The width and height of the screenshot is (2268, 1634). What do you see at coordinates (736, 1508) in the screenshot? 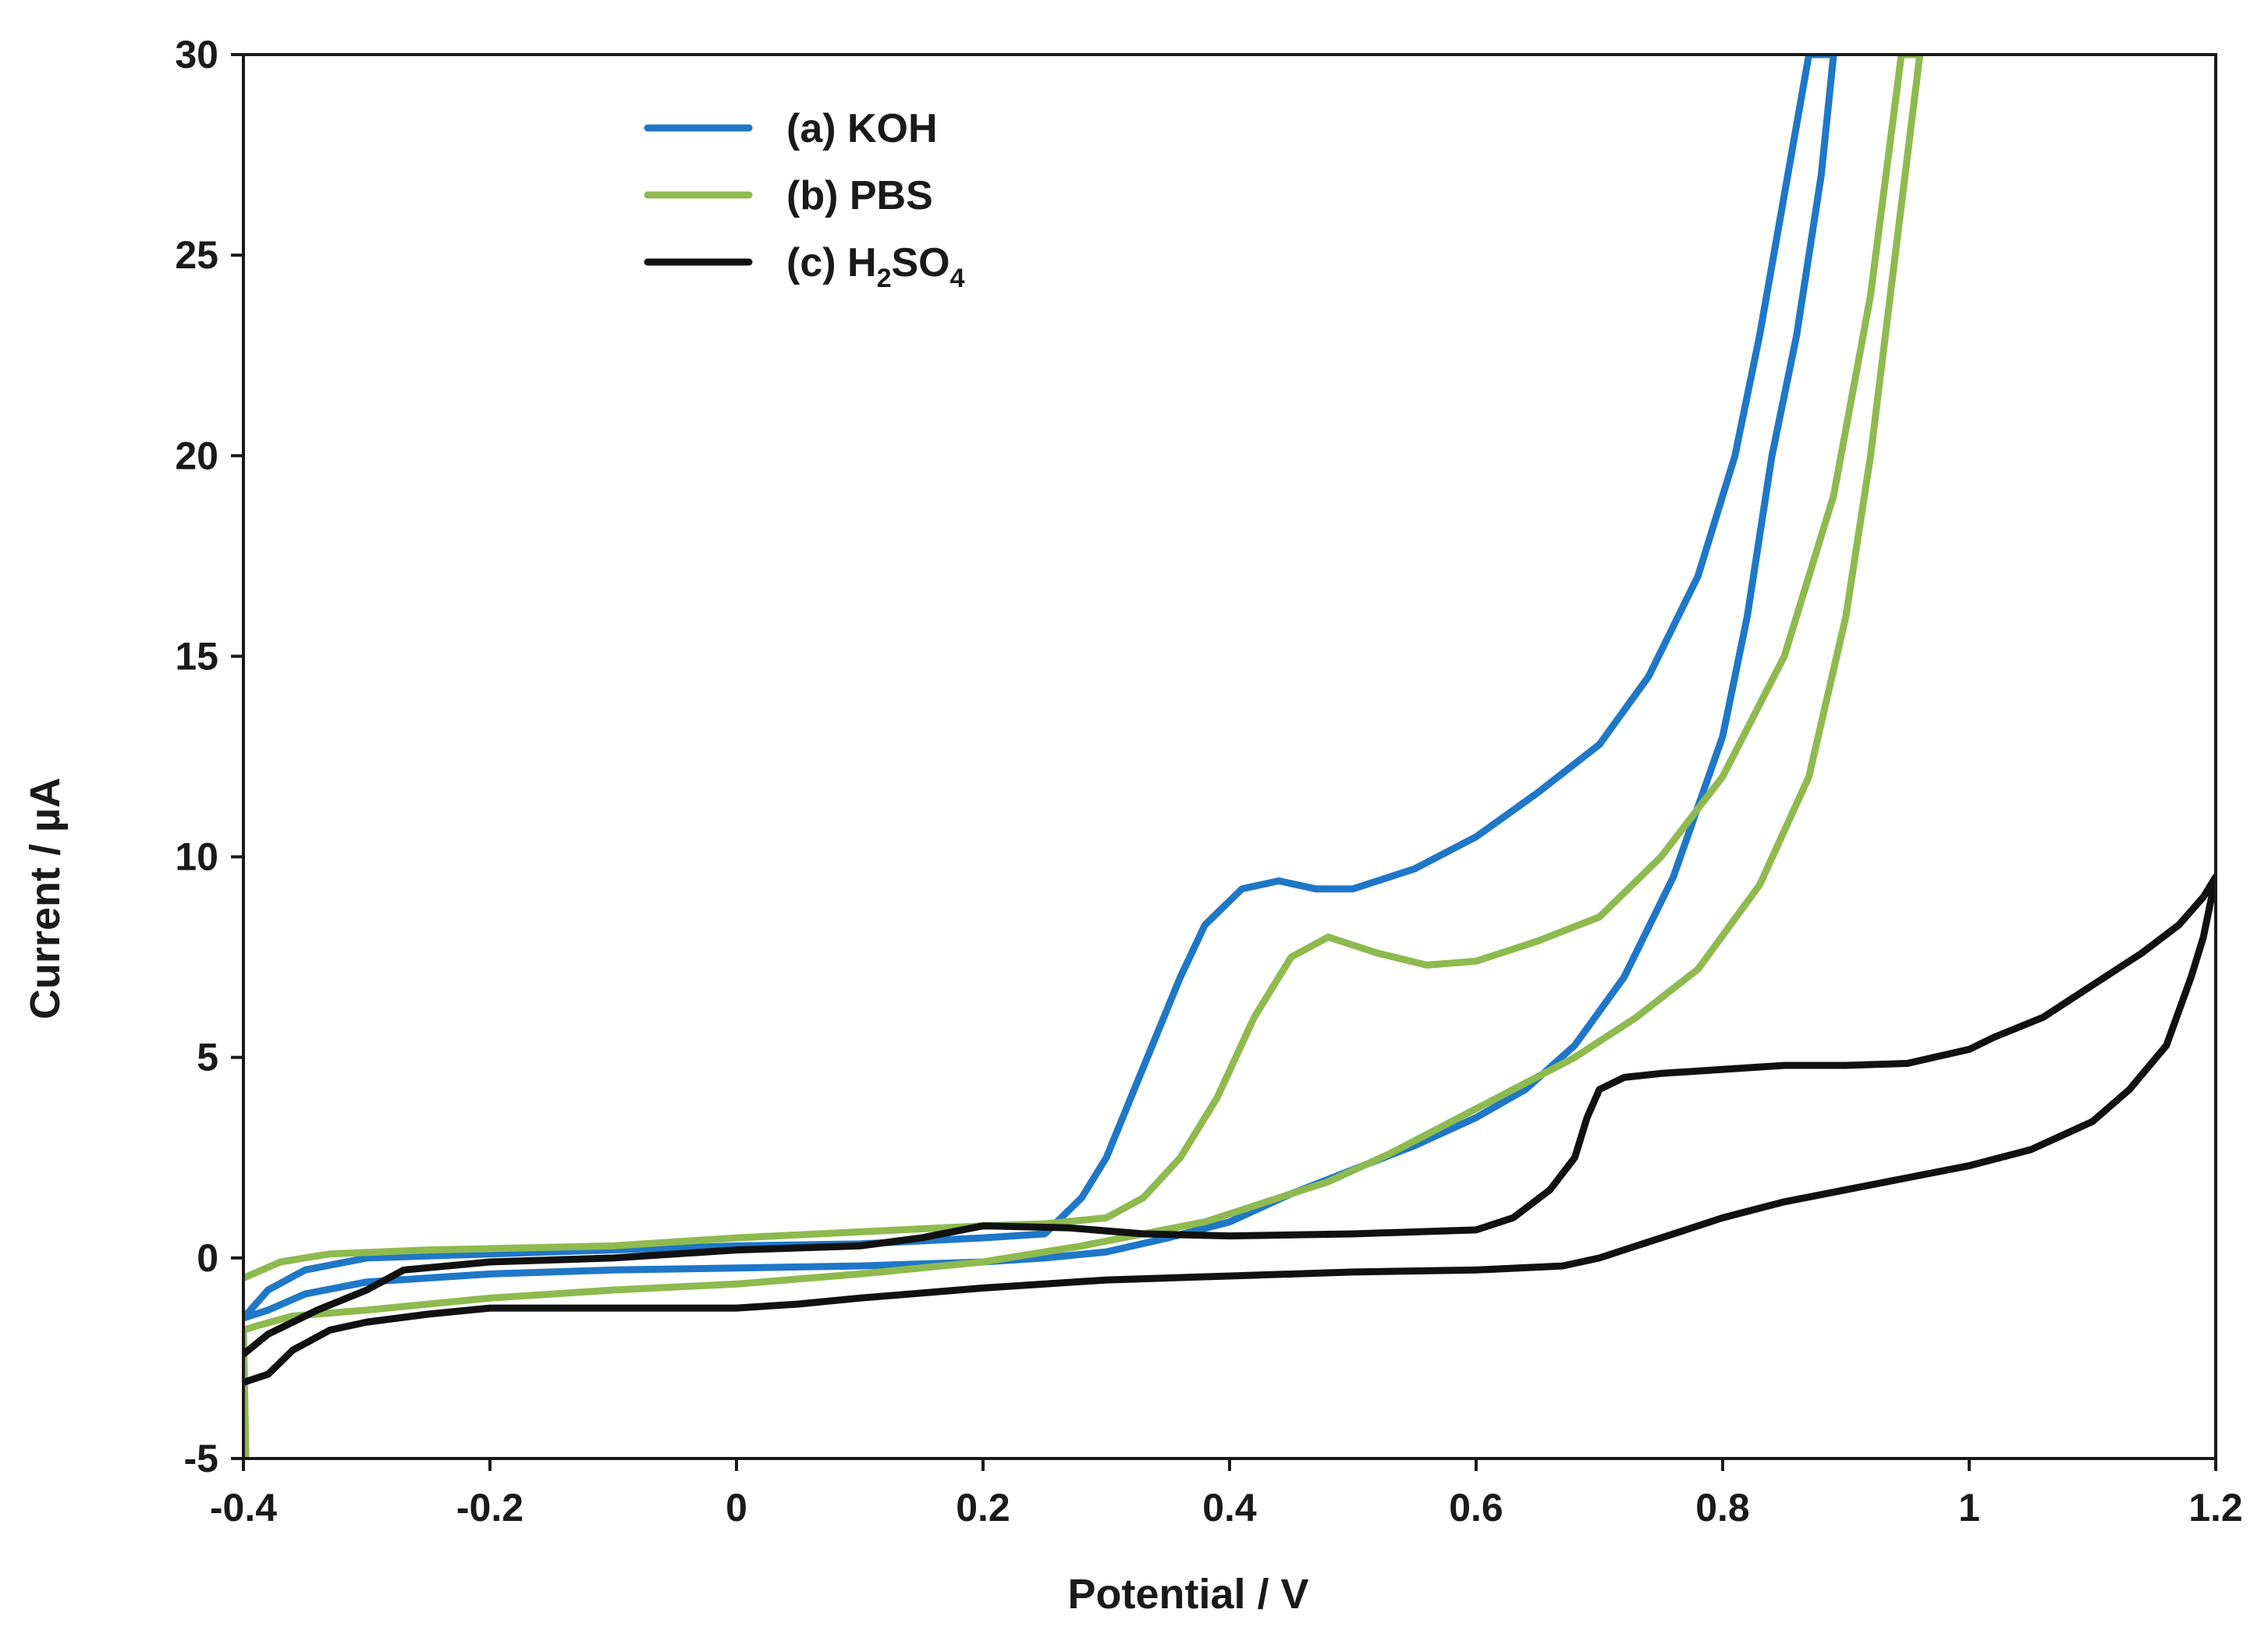
I see `x-tick-label: 0` at bounding box center [736, 1508].